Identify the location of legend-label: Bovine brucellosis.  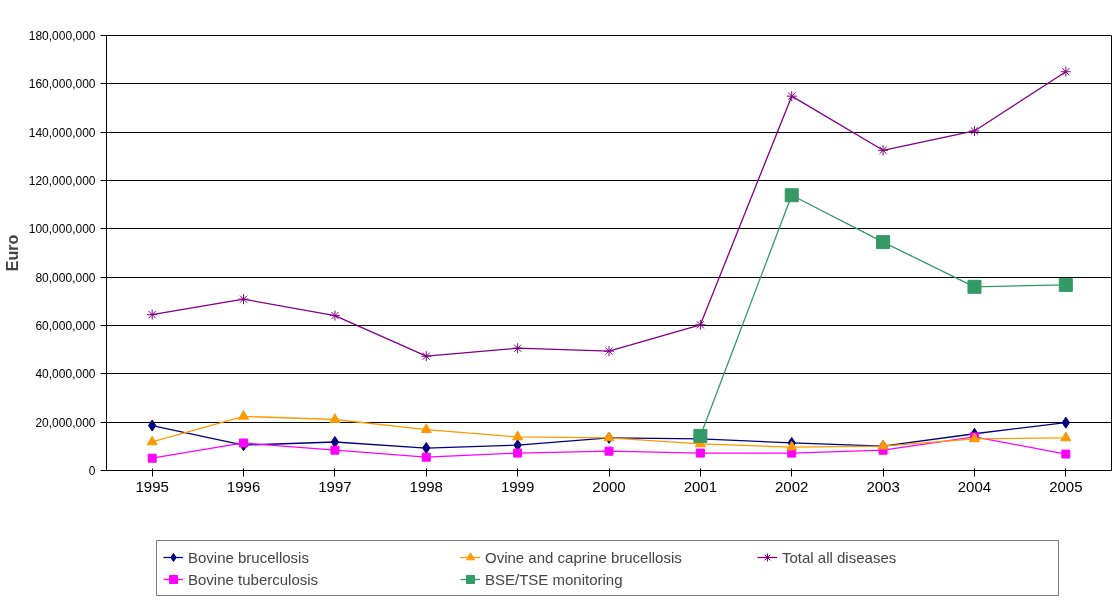
(249, 557).